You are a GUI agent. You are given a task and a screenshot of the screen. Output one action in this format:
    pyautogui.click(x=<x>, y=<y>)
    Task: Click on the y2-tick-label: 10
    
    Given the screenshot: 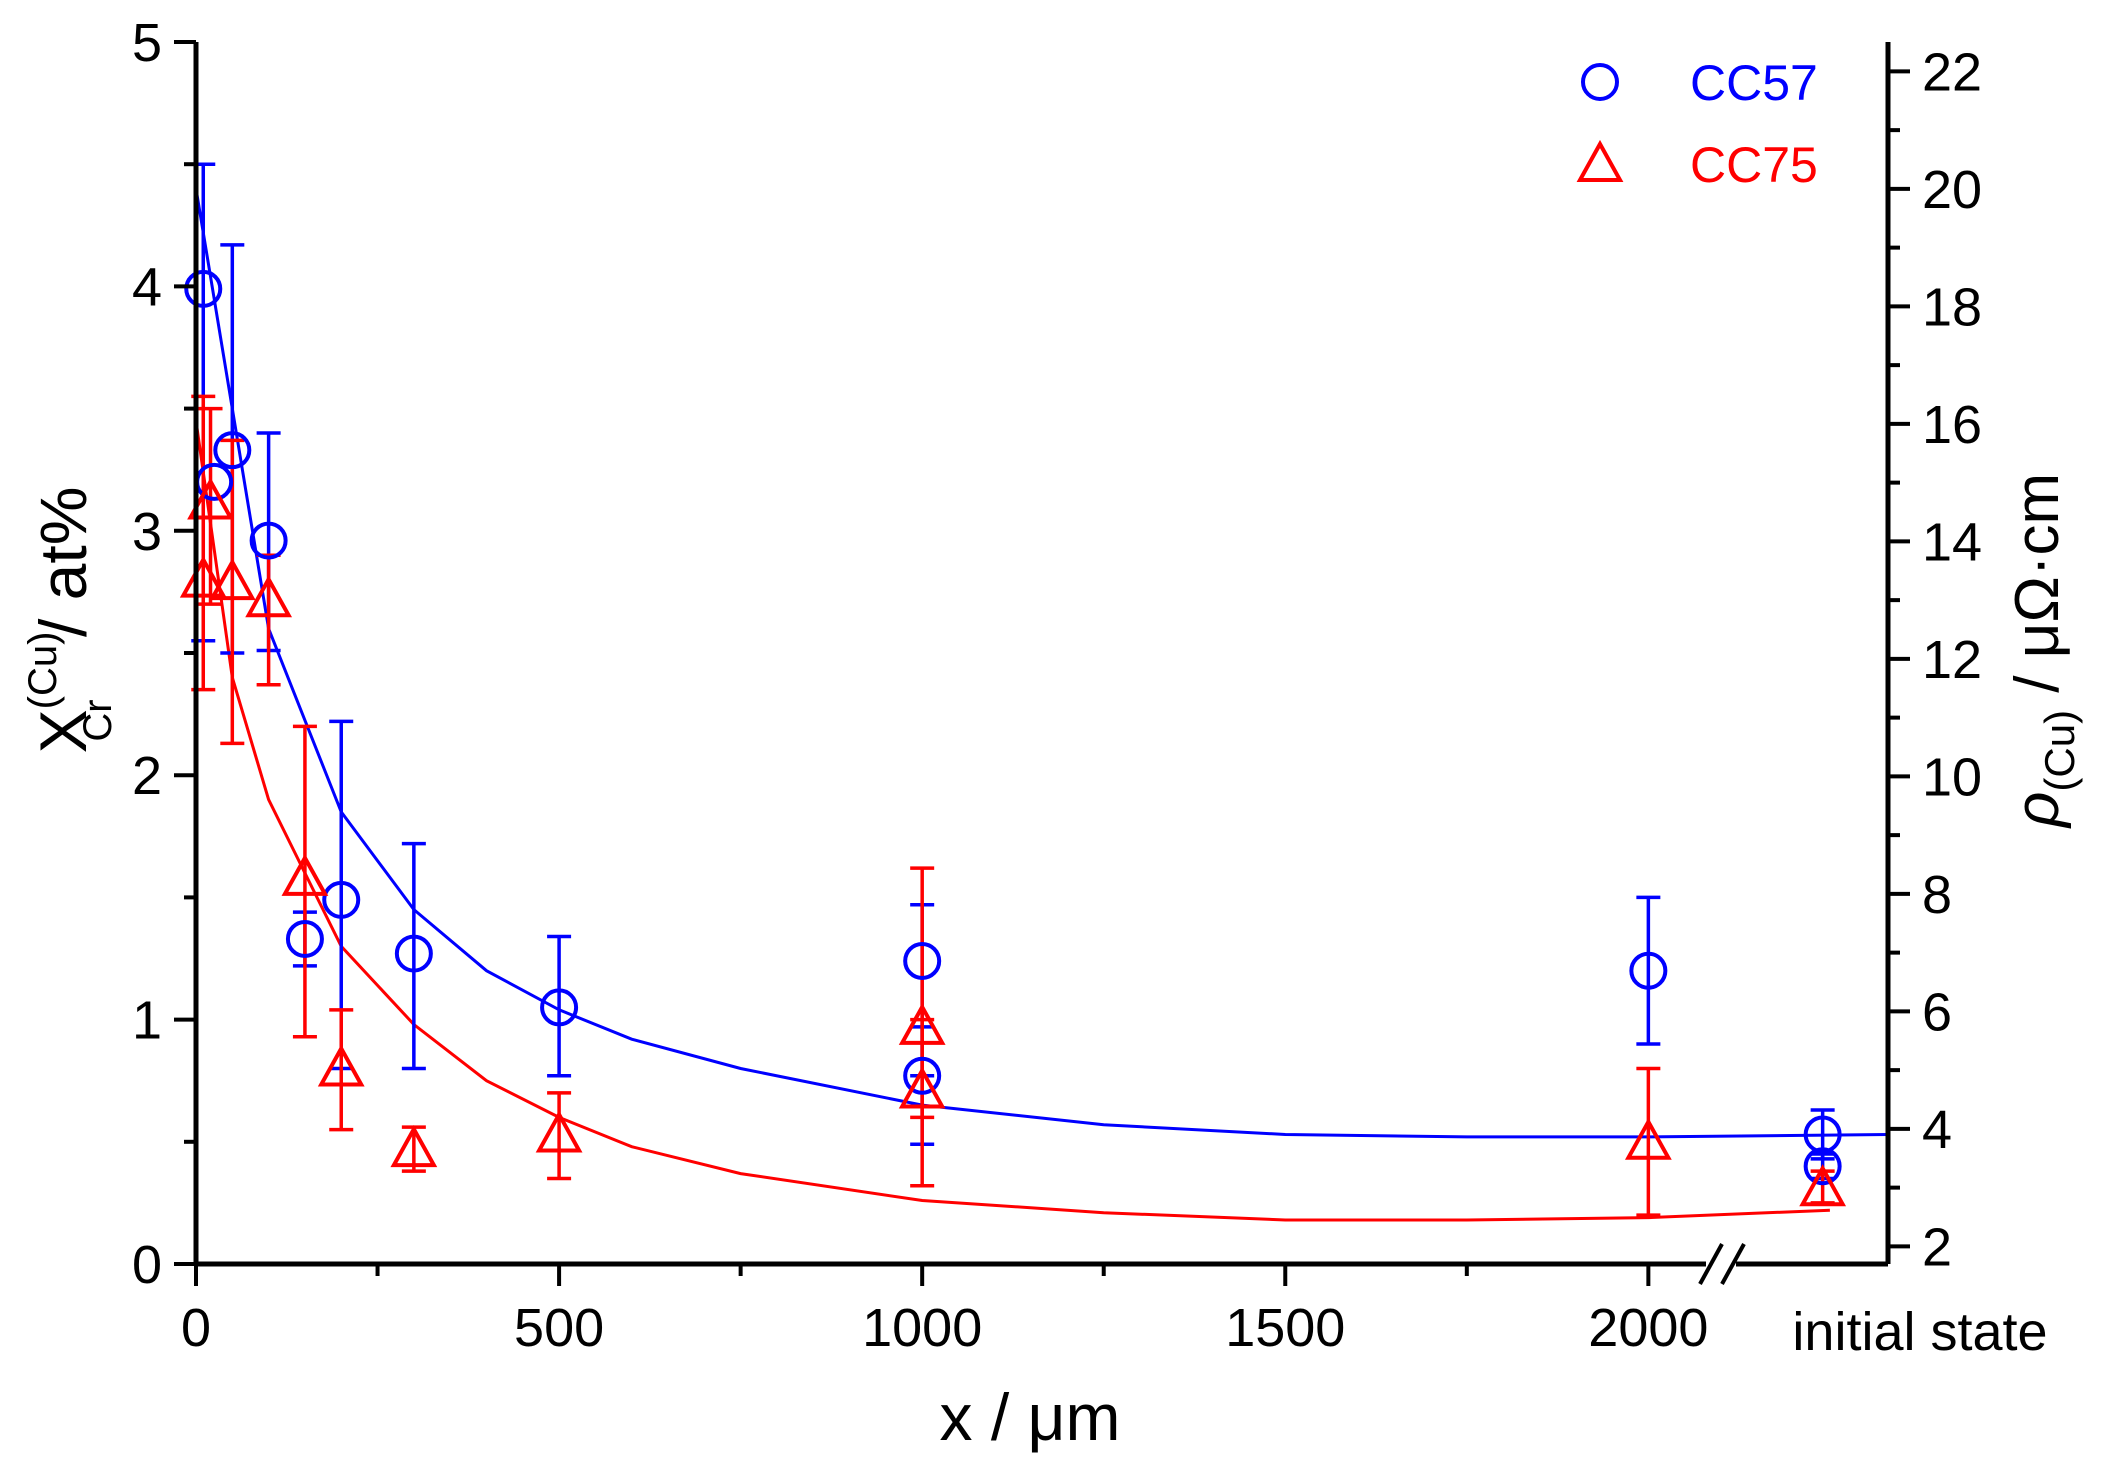 What is the action you would take?
    pyautogui.click(x=1952, y=777)
    